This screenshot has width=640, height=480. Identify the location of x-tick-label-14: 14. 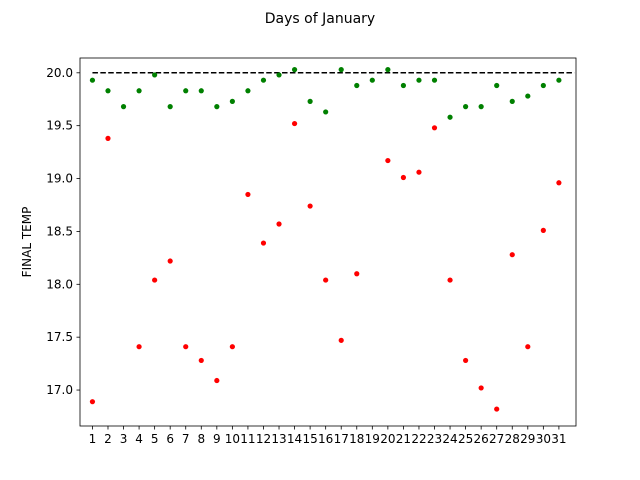
(294, 439).